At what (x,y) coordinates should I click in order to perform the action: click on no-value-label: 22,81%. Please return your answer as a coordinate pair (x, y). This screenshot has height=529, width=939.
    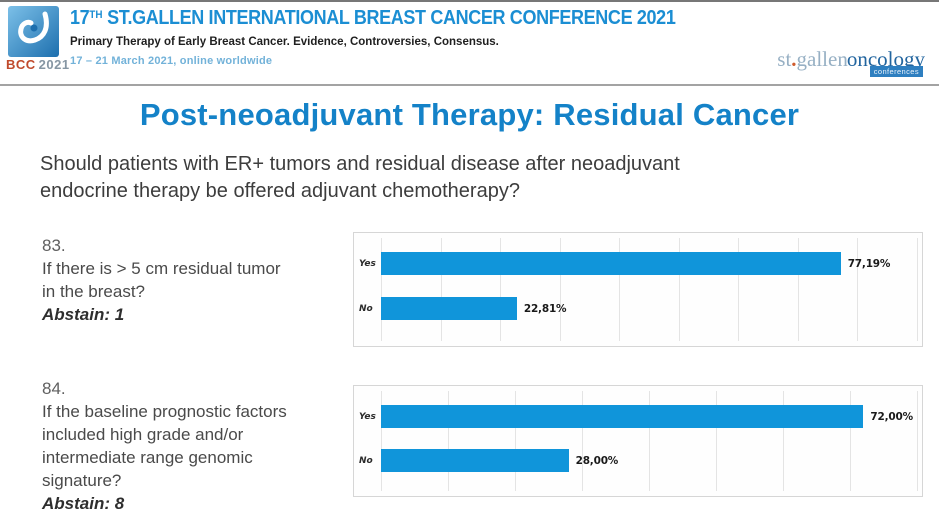
    Looking at the image, I should click on (545, 308).